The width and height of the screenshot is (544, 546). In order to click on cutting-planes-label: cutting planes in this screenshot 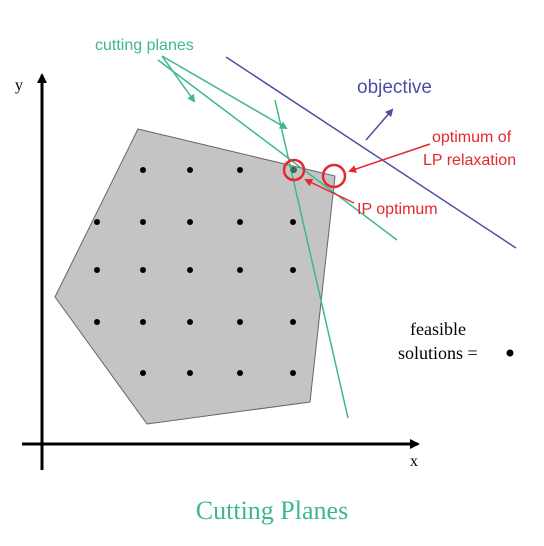, I will do `click(144, 45)`.